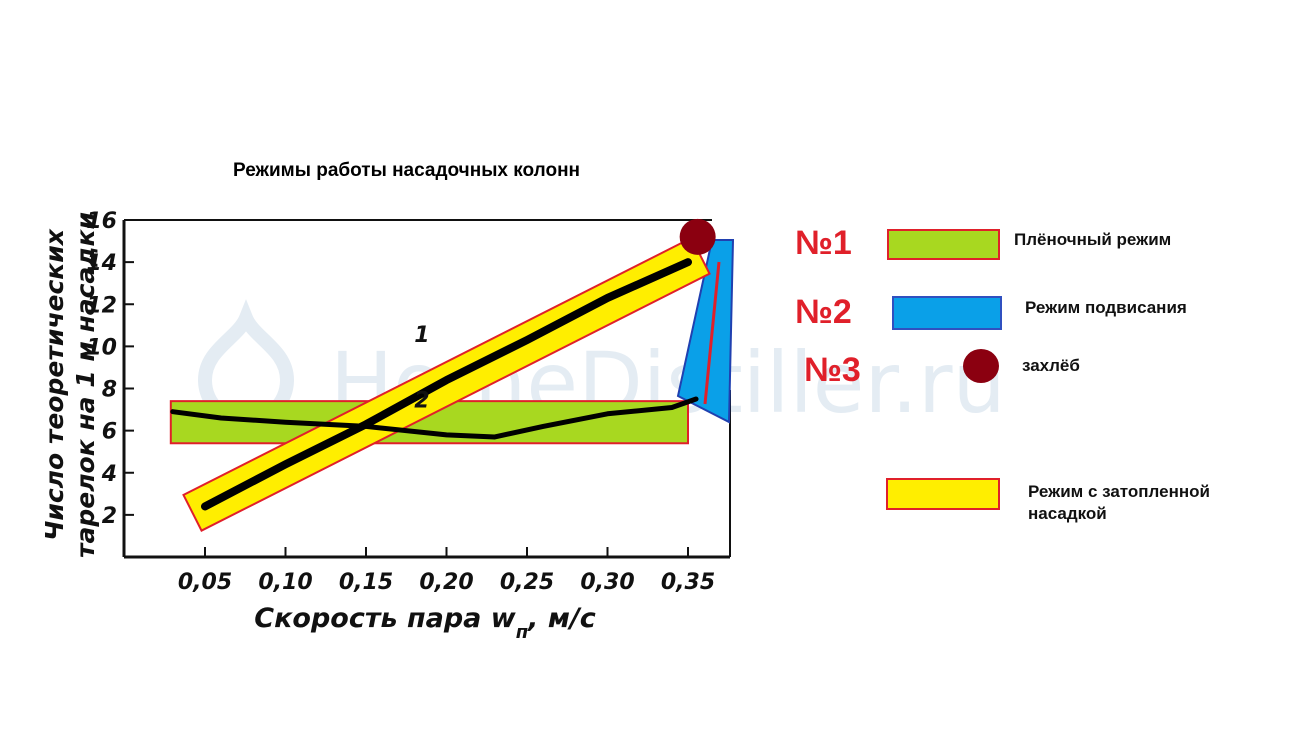 The width and height of the screenshot is (1296, 740). Describe the element at coordinates (101, 305) in the screenshot. I see `y-tick-label-12: 12` at that location.